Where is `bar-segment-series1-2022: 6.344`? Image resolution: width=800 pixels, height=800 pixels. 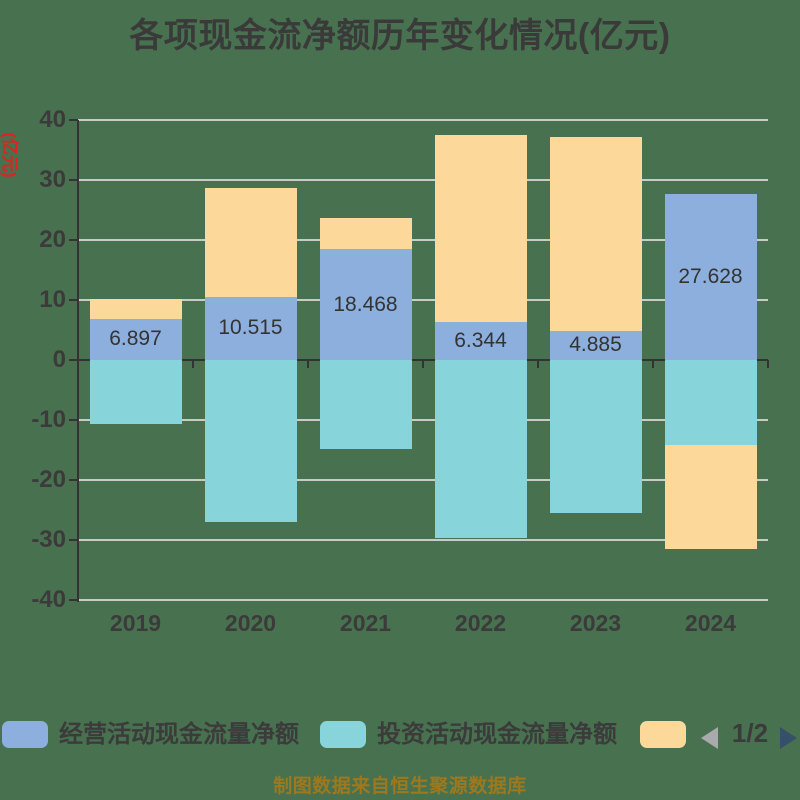
bar-segment-series1-2022: 6.344 is located at coordinates (480, 340).